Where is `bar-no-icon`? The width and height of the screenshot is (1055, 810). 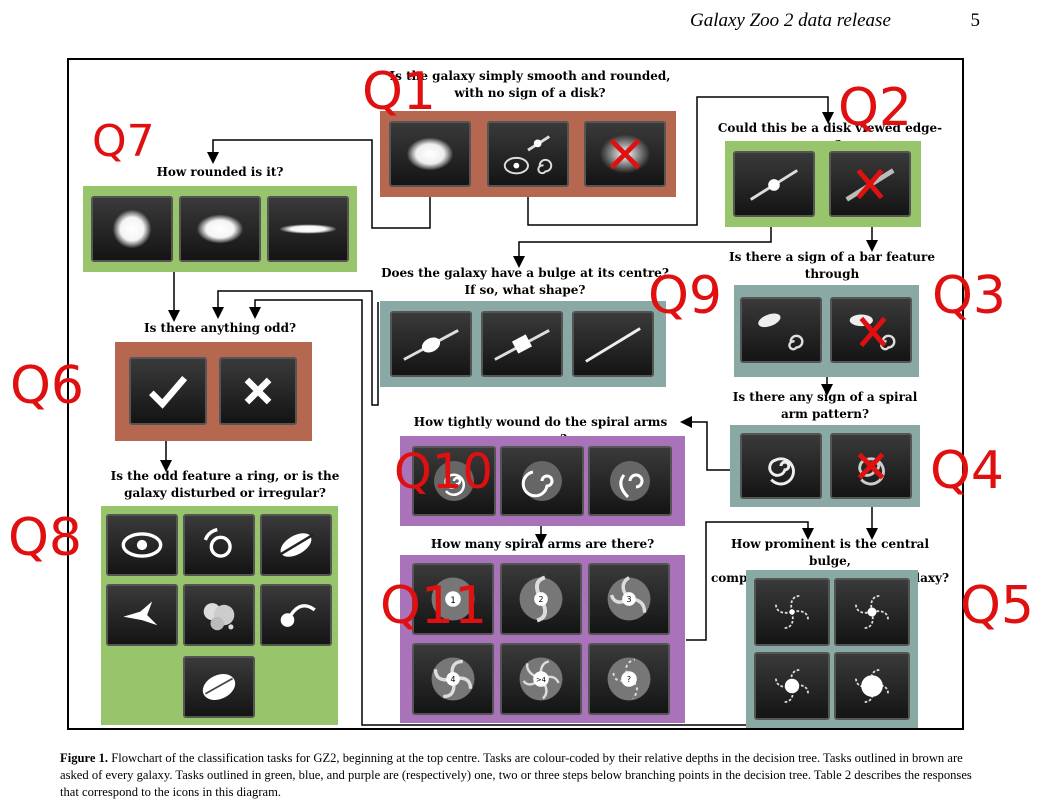 bar-no-icon is located at coordinates (872, 332).